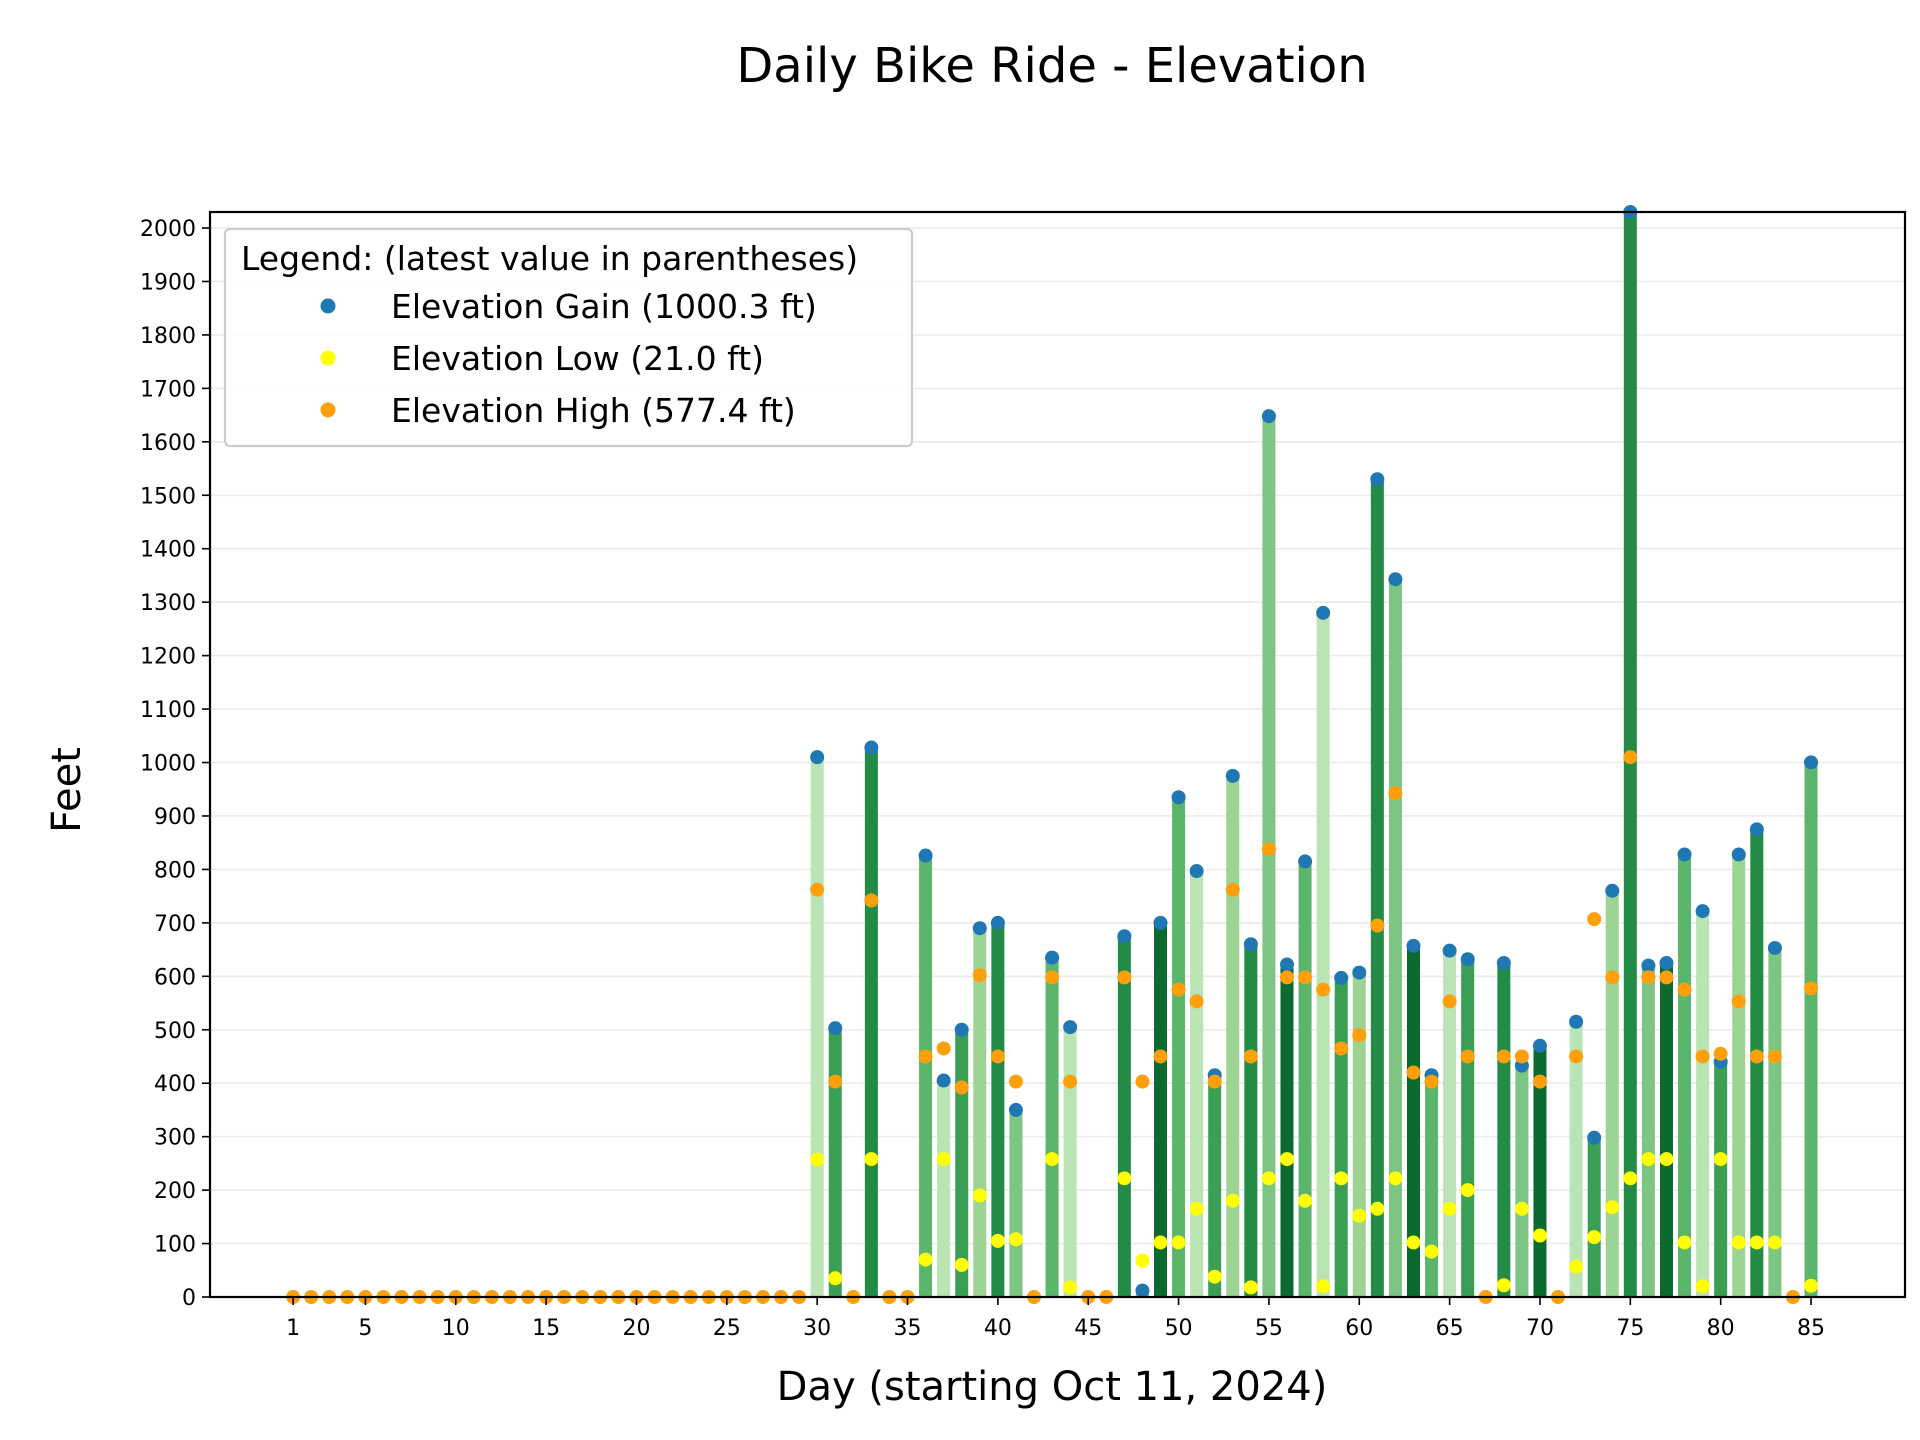 Image resolution: width=1920 pixels, height=1440 pixels. What do you see at coordinates (1179, 1328) in the screenshot?
I see `x-tick-label: 50` at bounding box center [1179, 1328].